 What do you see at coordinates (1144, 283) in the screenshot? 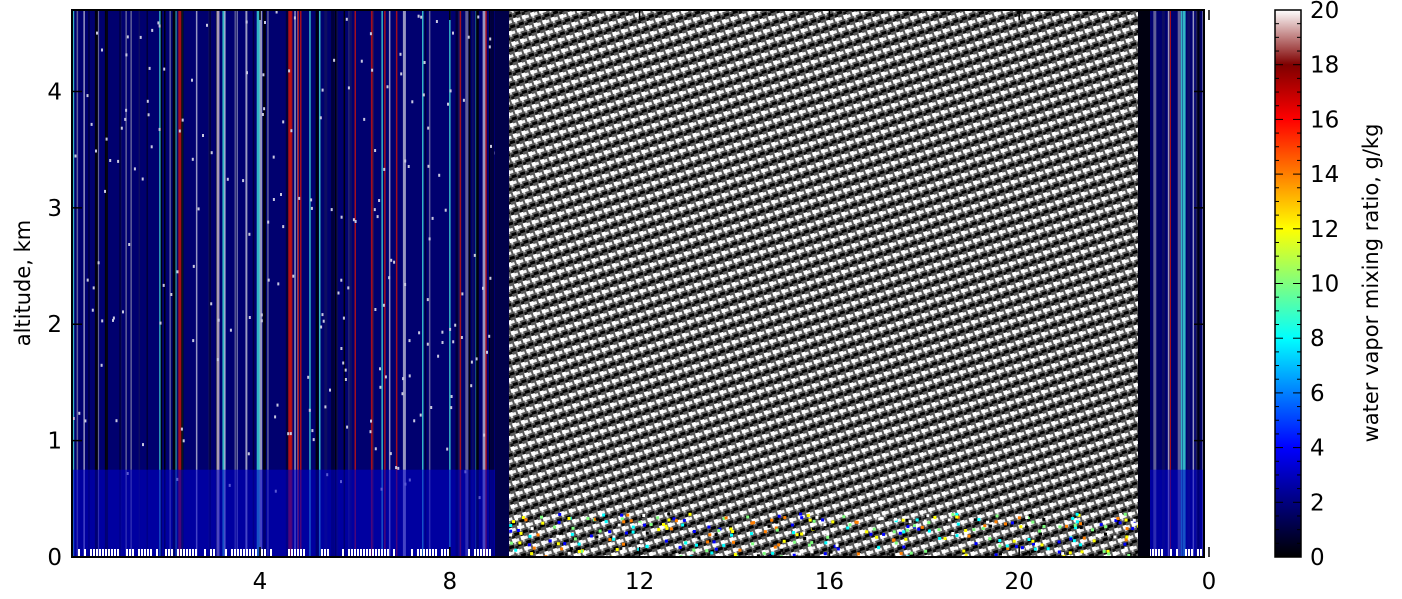
I see `boundary-column` at bounding box center [1144, 283].